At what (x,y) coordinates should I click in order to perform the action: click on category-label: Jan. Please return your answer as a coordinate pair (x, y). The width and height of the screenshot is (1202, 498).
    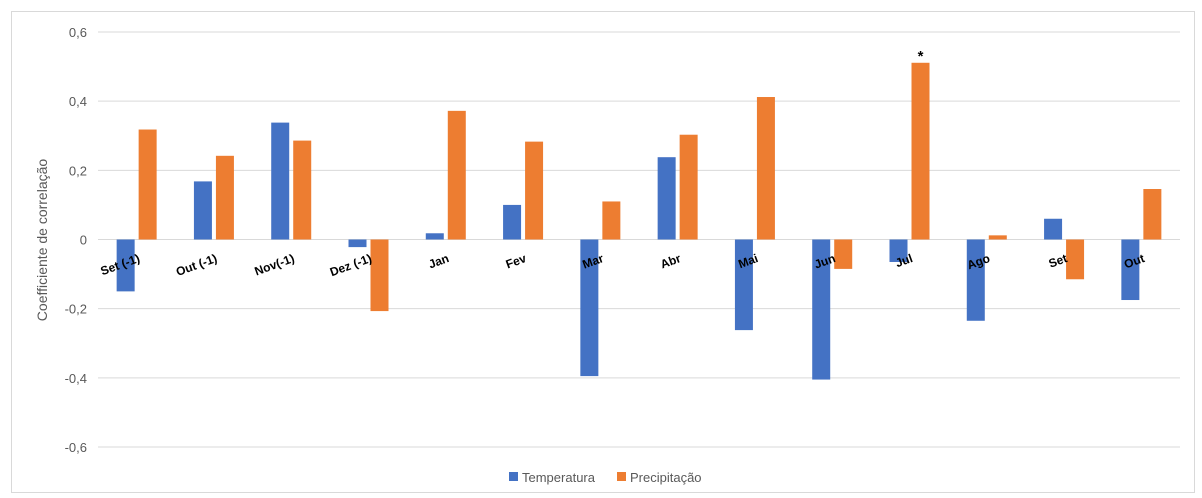
    Looking at the image, I should click on (439, 261).